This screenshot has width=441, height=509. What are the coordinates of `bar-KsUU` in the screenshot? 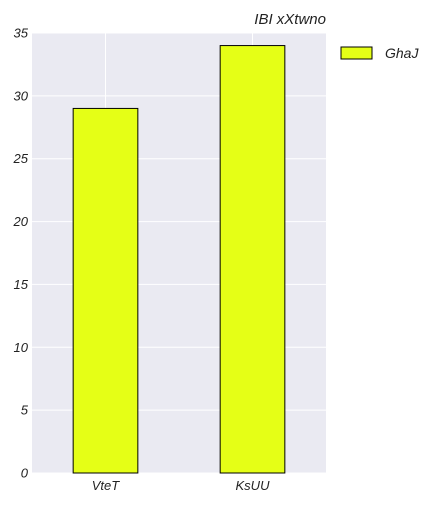 It's located at (252, 259).